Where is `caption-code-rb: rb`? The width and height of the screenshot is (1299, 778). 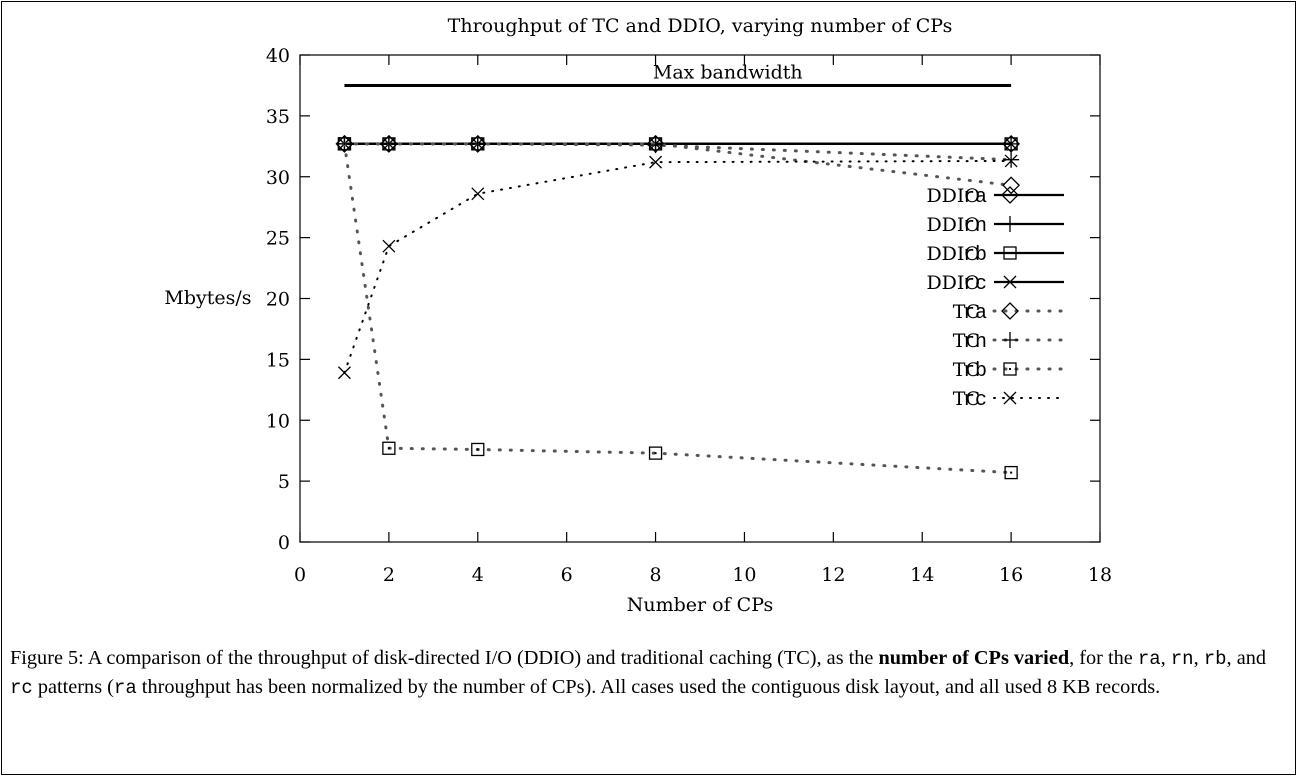 caption-code-rb: rb is located at coordinates (1215, 659).